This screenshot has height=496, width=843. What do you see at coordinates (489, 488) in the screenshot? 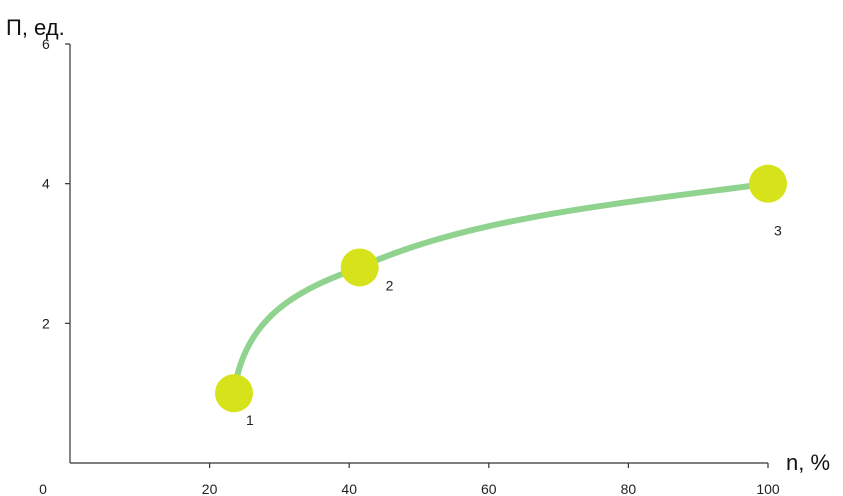
I see `x-tick-label: 60` at bounding box center [489, 488].